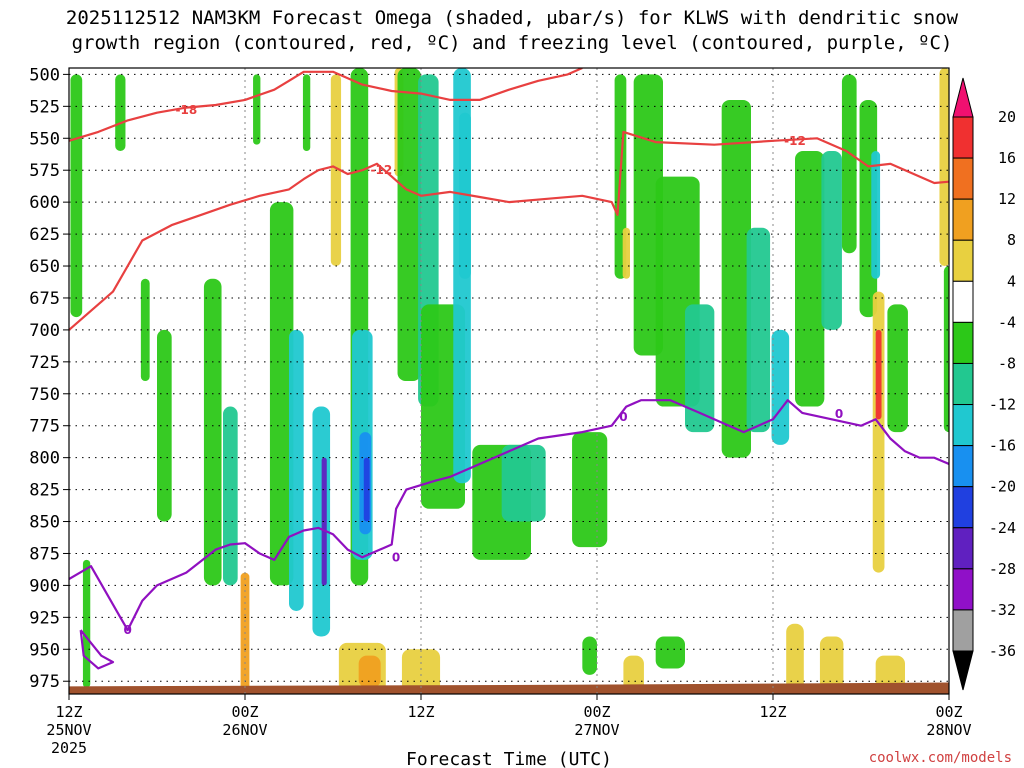  I want to click on y-tick-label: 500, so click(44, 75).